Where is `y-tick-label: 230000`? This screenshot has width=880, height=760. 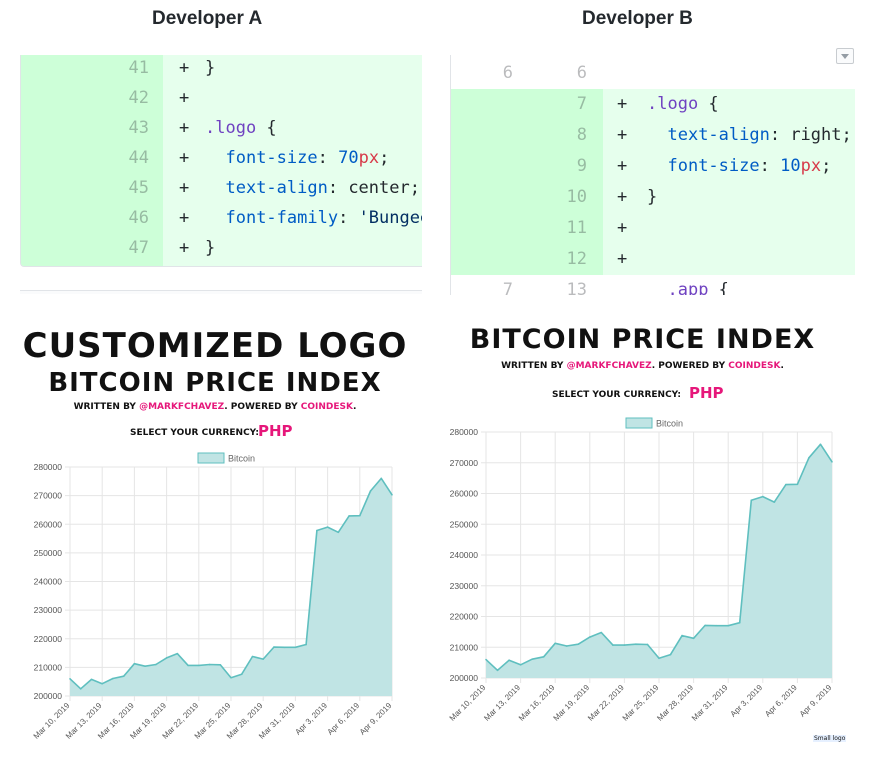
y-tick-label: 230000 is located at coordinates (48, 610).